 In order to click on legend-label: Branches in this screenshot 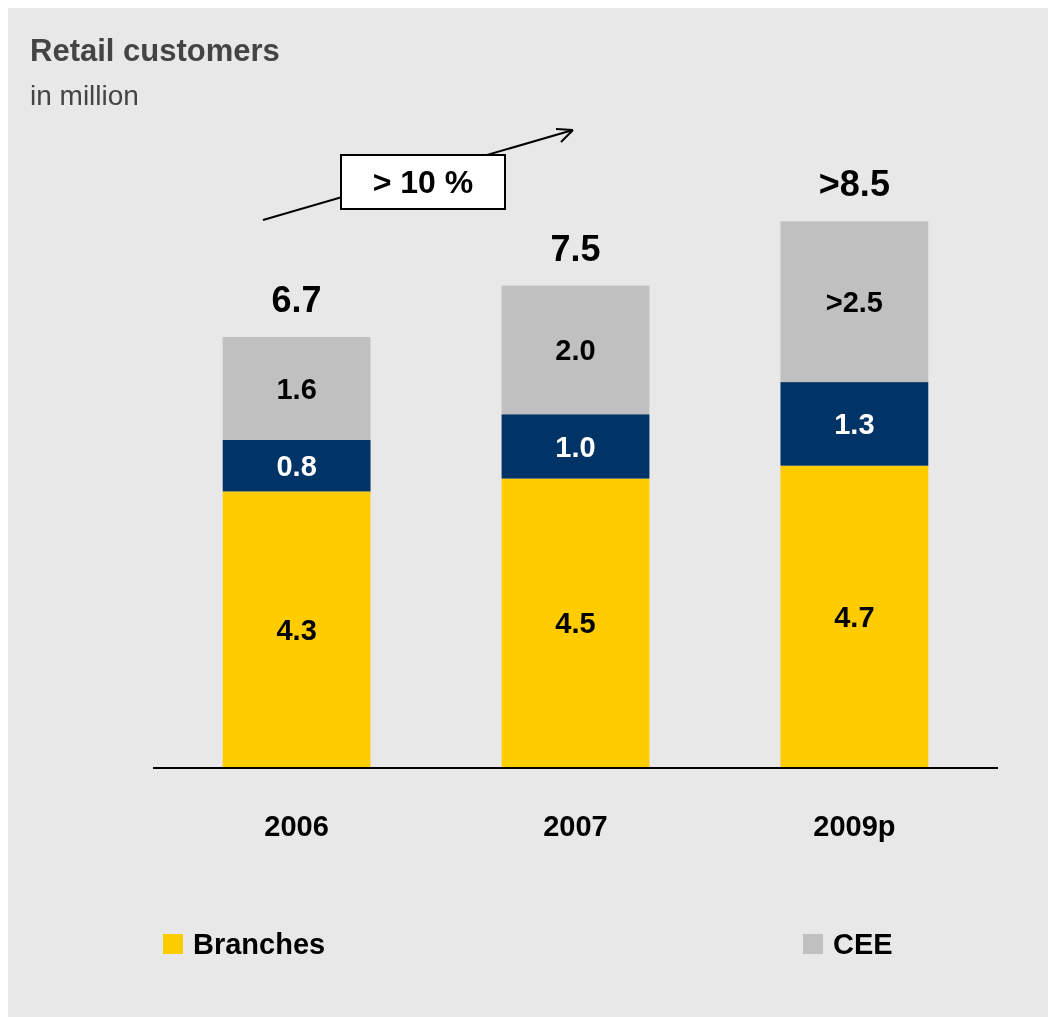, I will do `click(259, 944)`.